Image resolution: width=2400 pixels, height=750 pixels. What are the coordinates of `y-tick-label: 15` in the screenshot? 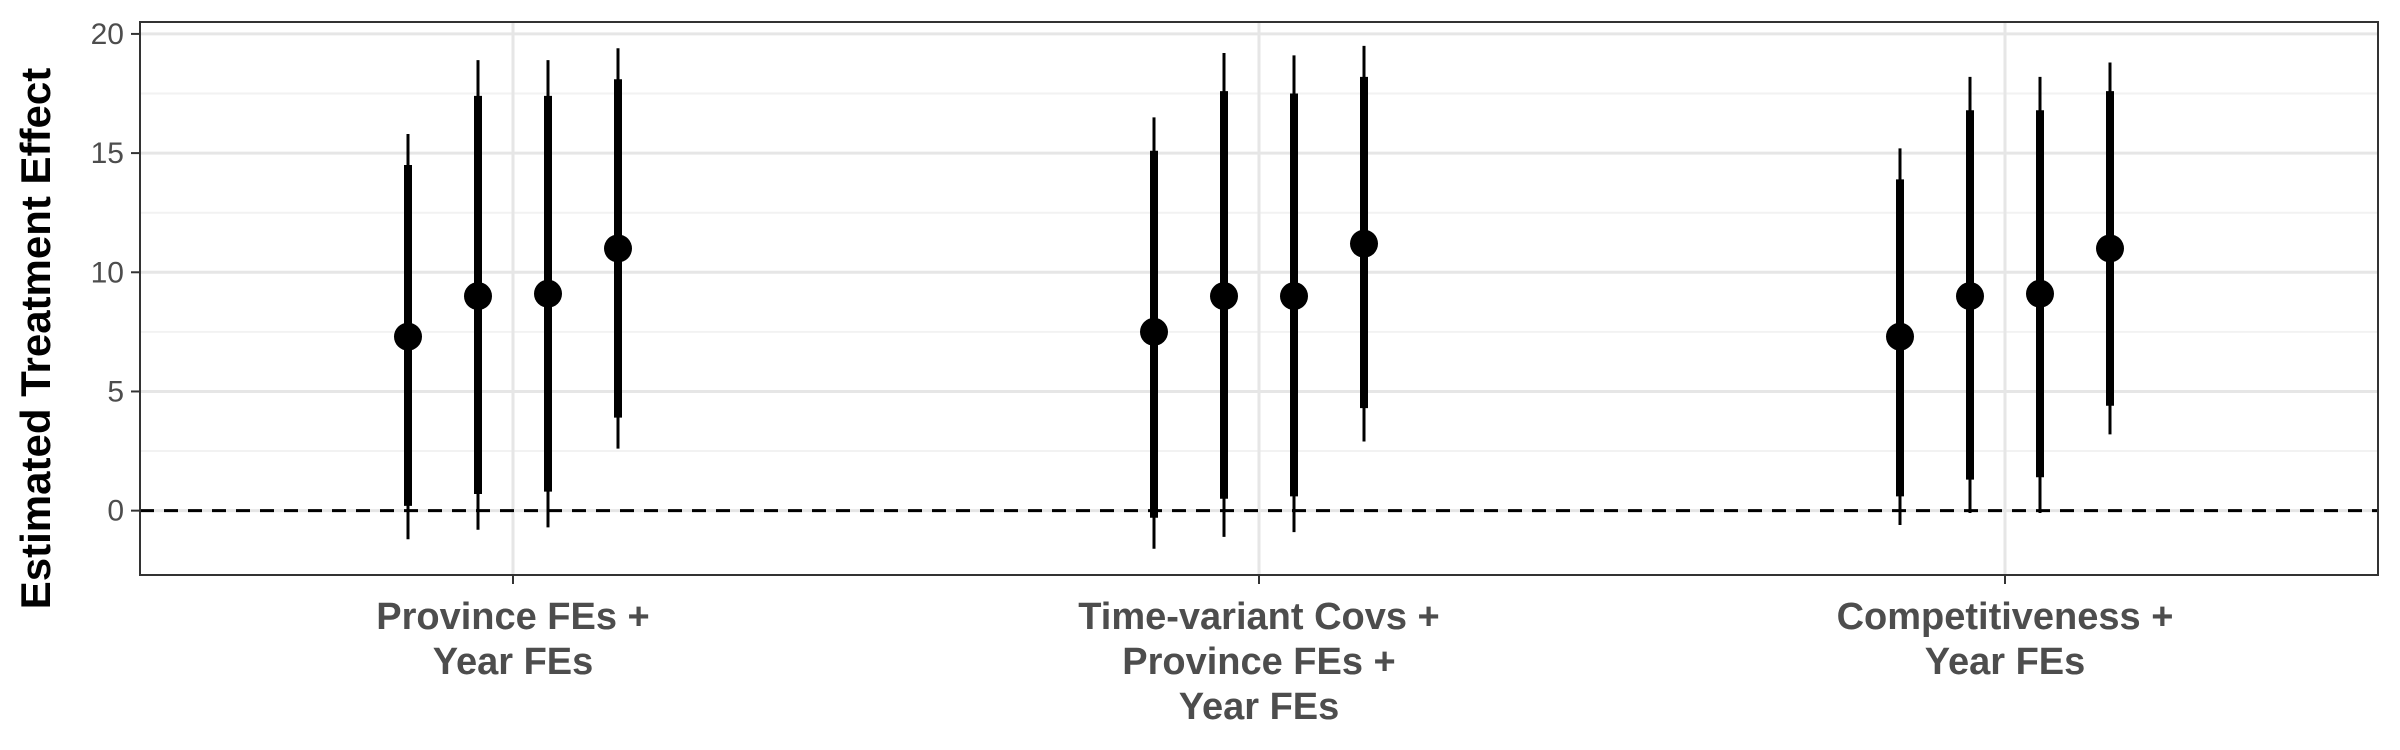 It's located at (107, 153).